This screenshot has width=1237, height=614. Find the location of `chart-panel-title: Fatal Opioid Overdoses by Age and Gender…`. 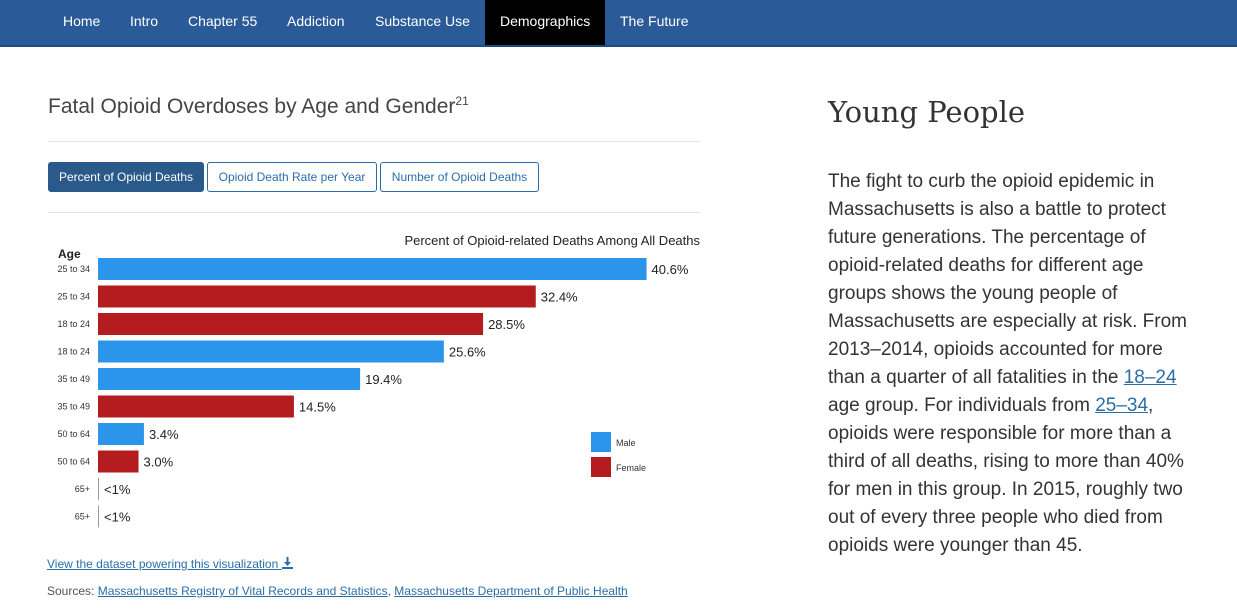

chart-panel-title: Fatal Opioid Overdoses by Age and Gender… is located at coordinates (258, 107).